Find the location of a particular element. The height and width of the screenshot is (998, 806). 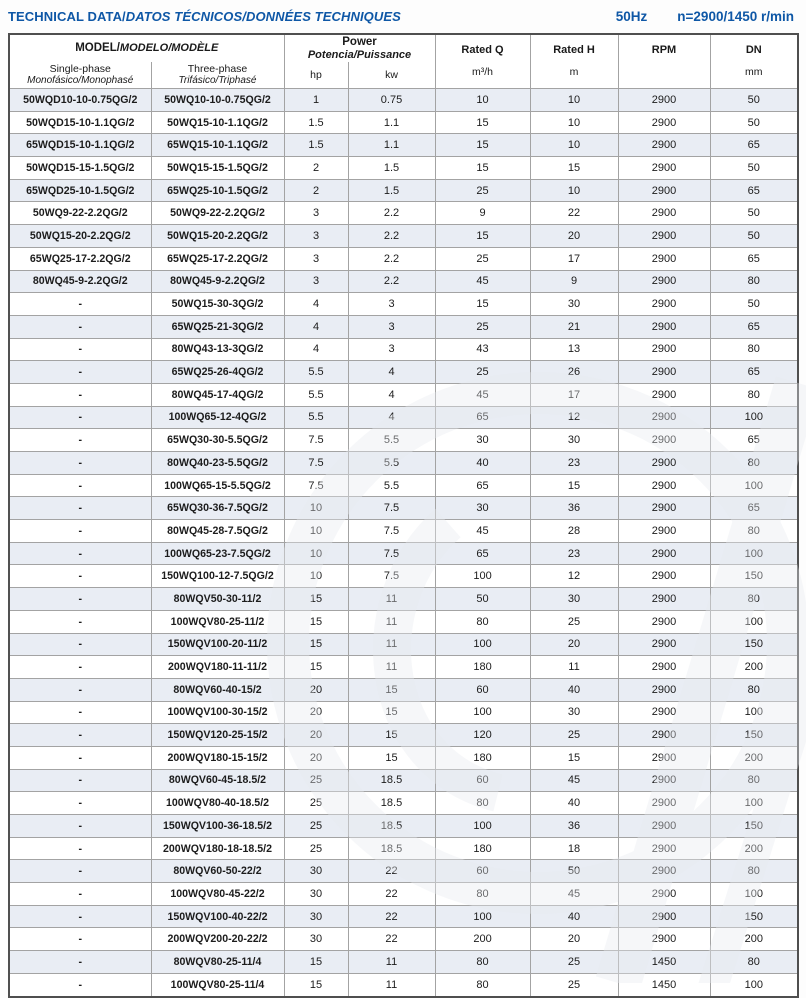

rated-h-cell: 22 is located at coordinates (574, 213).